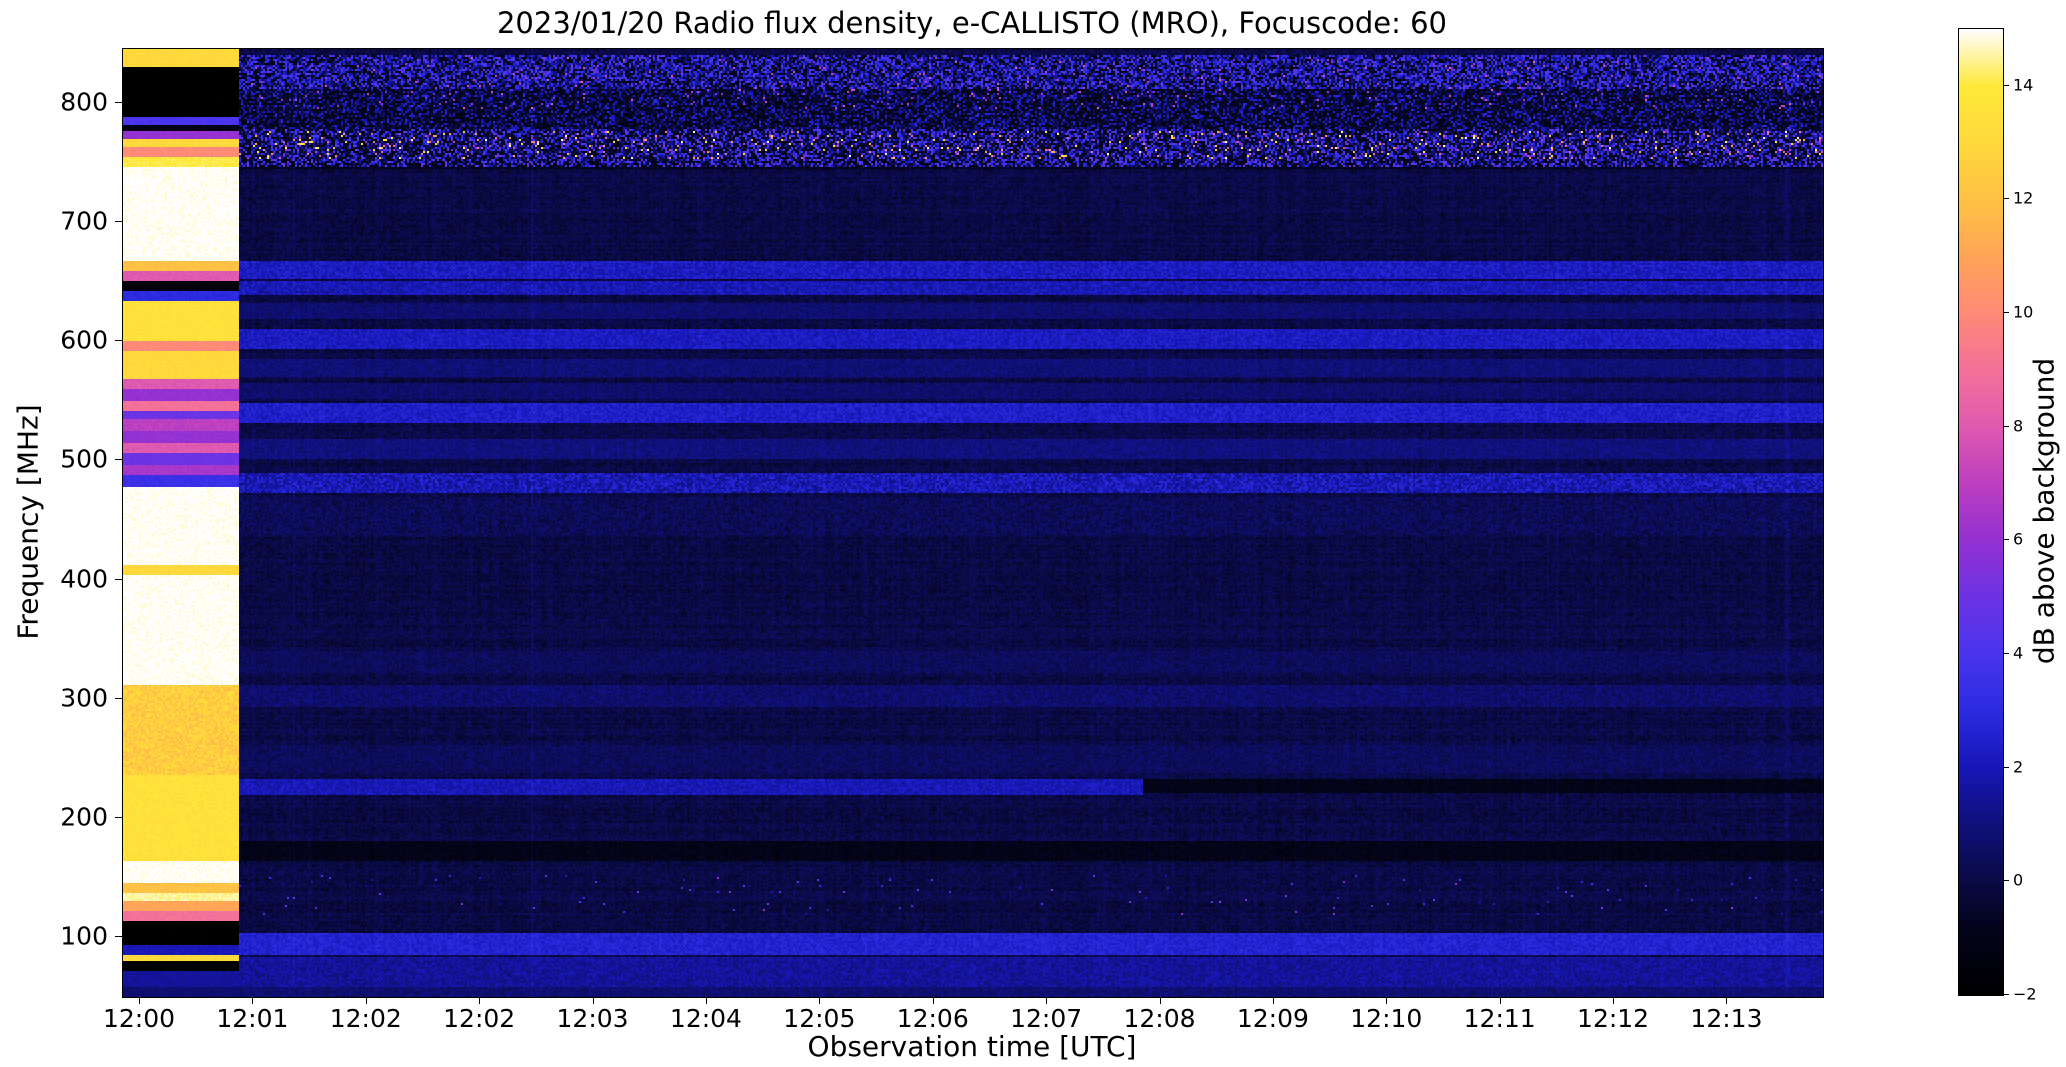  I want to click on x-tick-label: 12:06, so click(932, 1018).